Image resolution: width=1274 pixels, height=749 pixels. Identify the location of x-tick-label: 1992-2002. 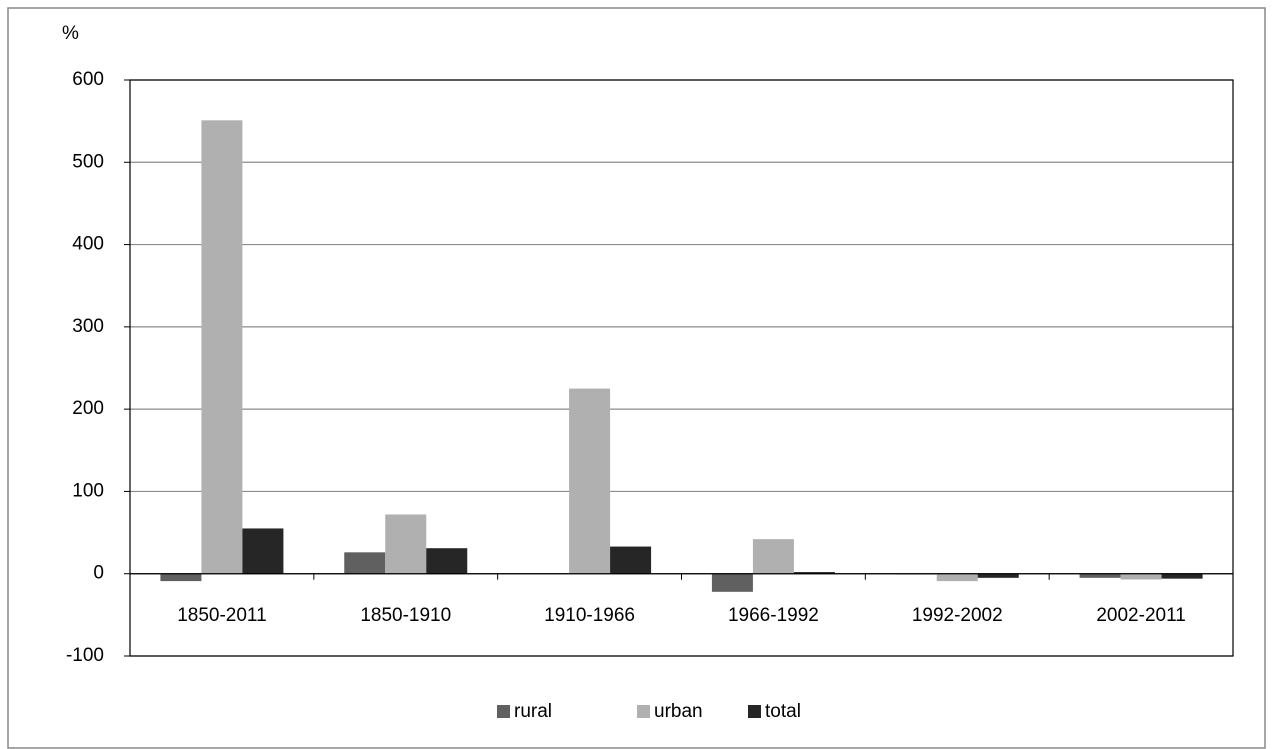
(957, 615).